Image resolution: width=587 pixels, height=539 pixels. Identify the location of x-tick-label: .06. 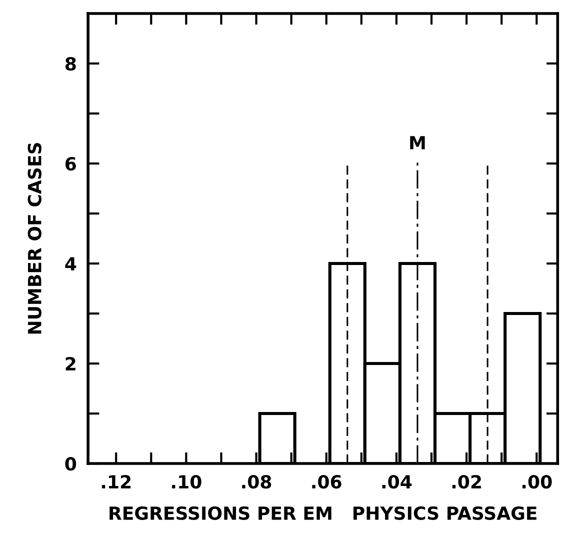
(327, 481).